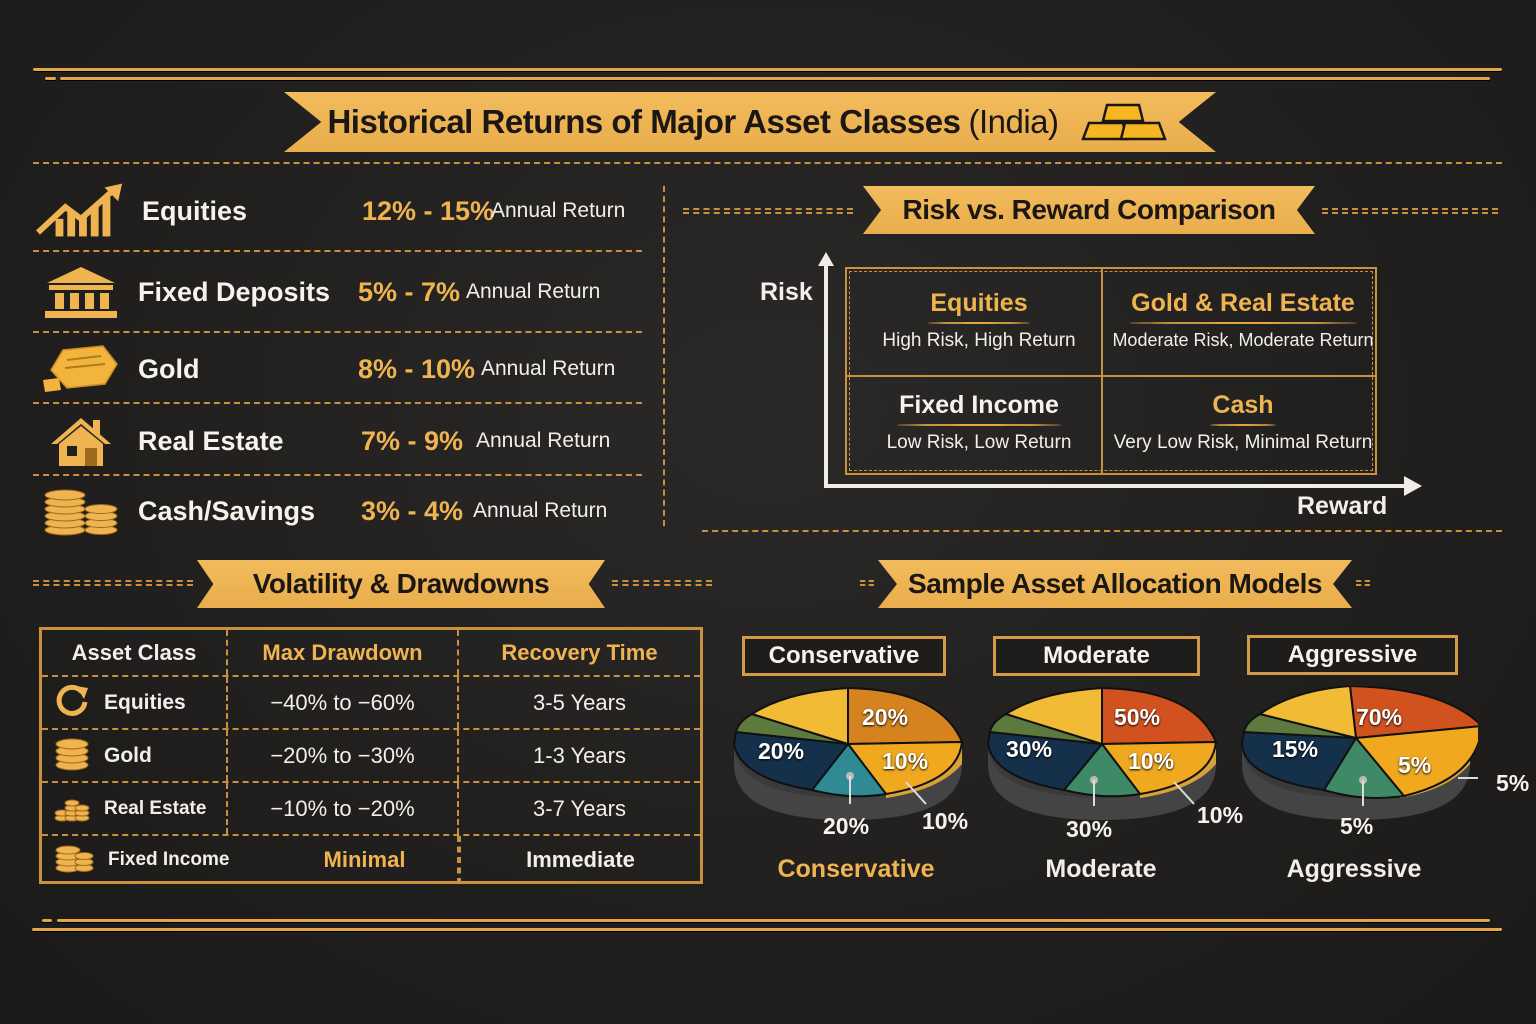  What do you see at coordinates (72, 703) in the screenshot?
I see `cycle-arrow-icon` at bounding box center [72, 703].